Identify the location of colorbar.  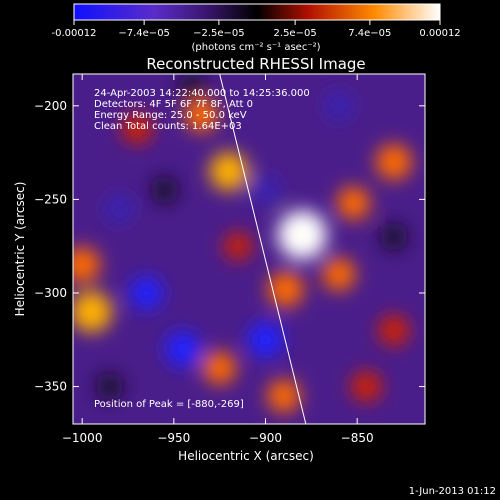
(257, 12).